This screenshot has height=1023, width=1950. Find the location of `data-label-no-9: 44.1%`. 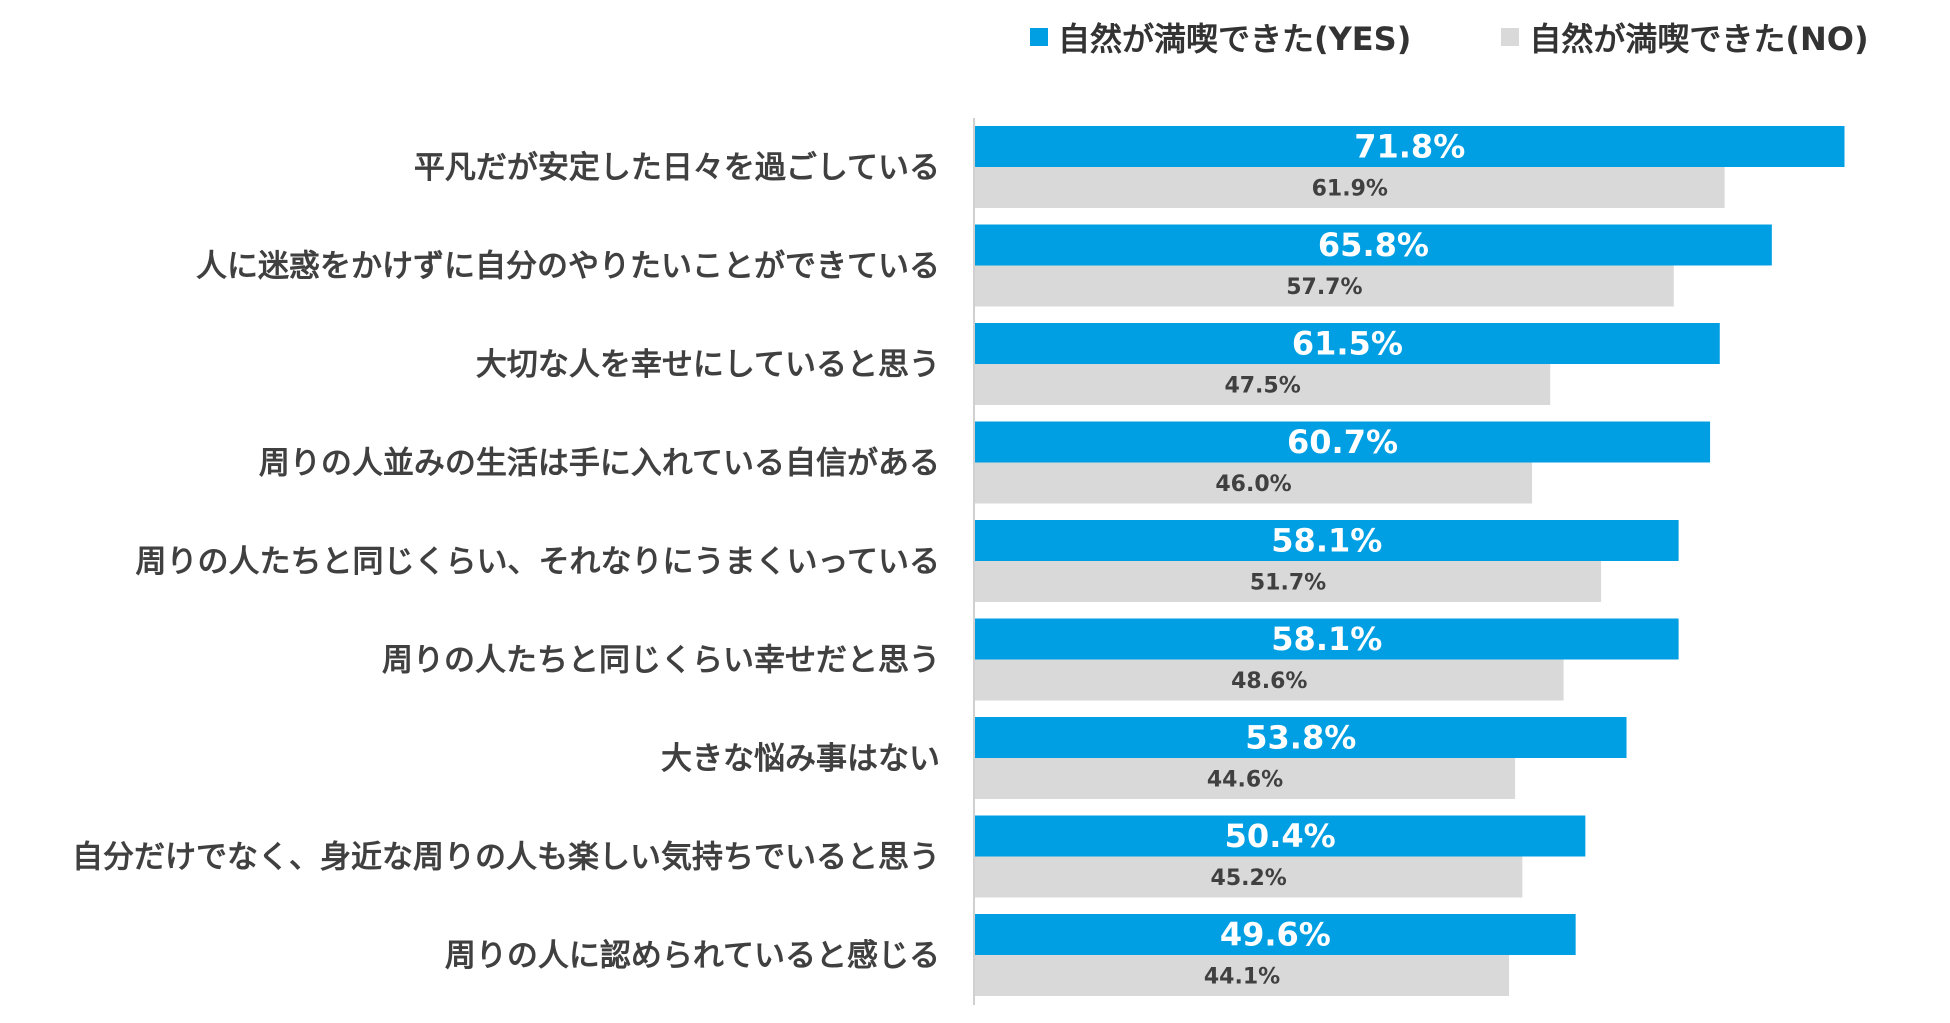

data-label-no-9: 44.1% is located at coordinates (1242, 977).